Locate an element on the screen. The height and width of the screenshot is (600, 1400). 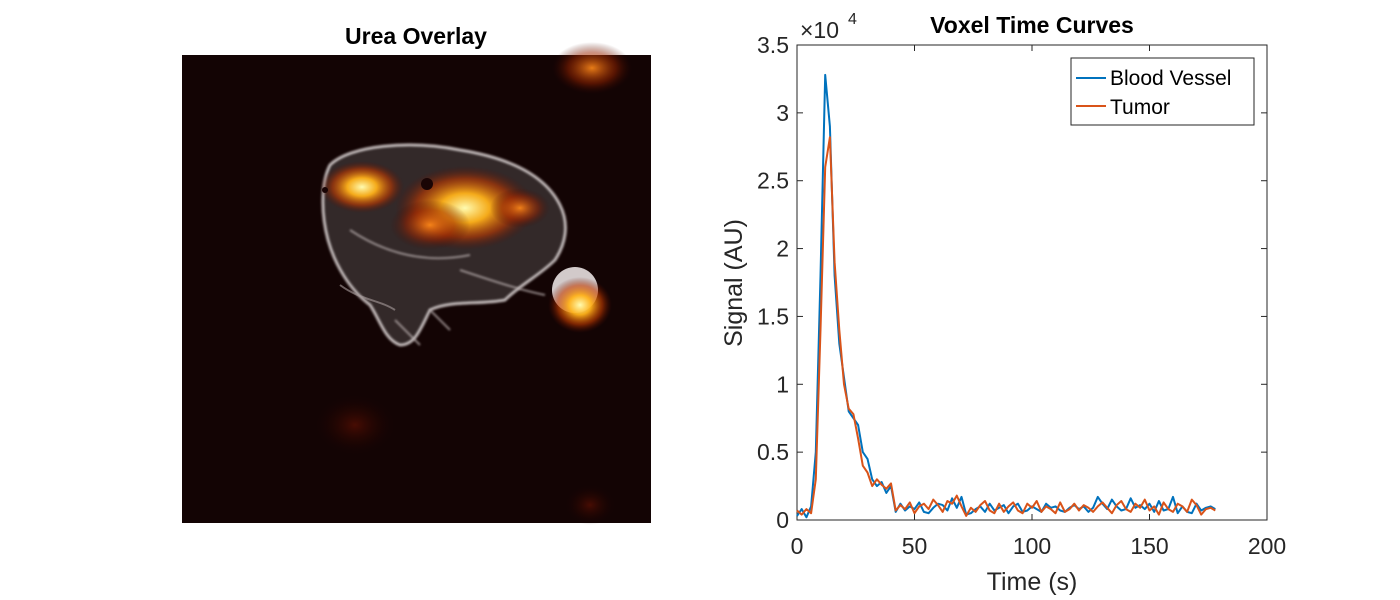
y-tick-label: 2 is located at coordinates (782, 249).